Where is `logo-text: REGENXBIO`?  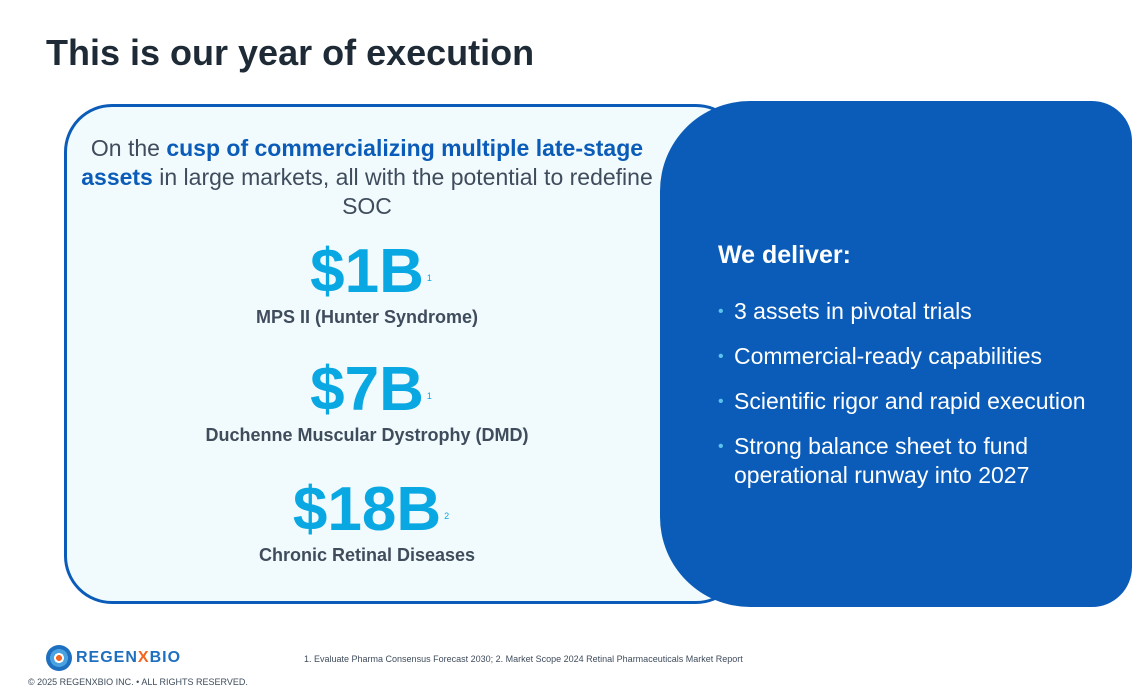
logo-text: REGENXBIO is located at coordinates (128, 658).